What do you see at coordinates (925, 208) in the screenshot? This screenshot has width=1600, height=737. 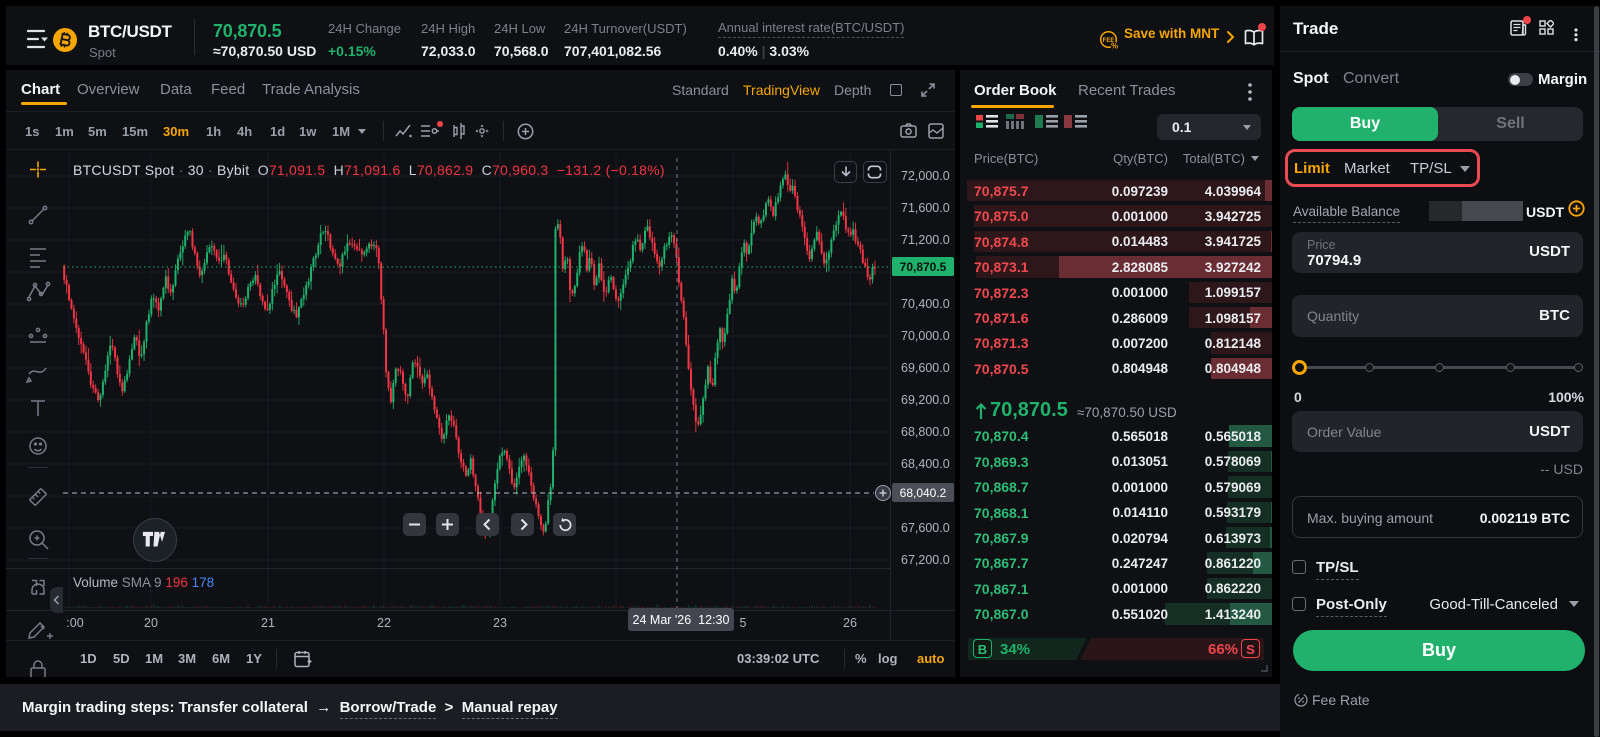 I see `svg-text: 71,600.0` at bounding box center [925, 208].